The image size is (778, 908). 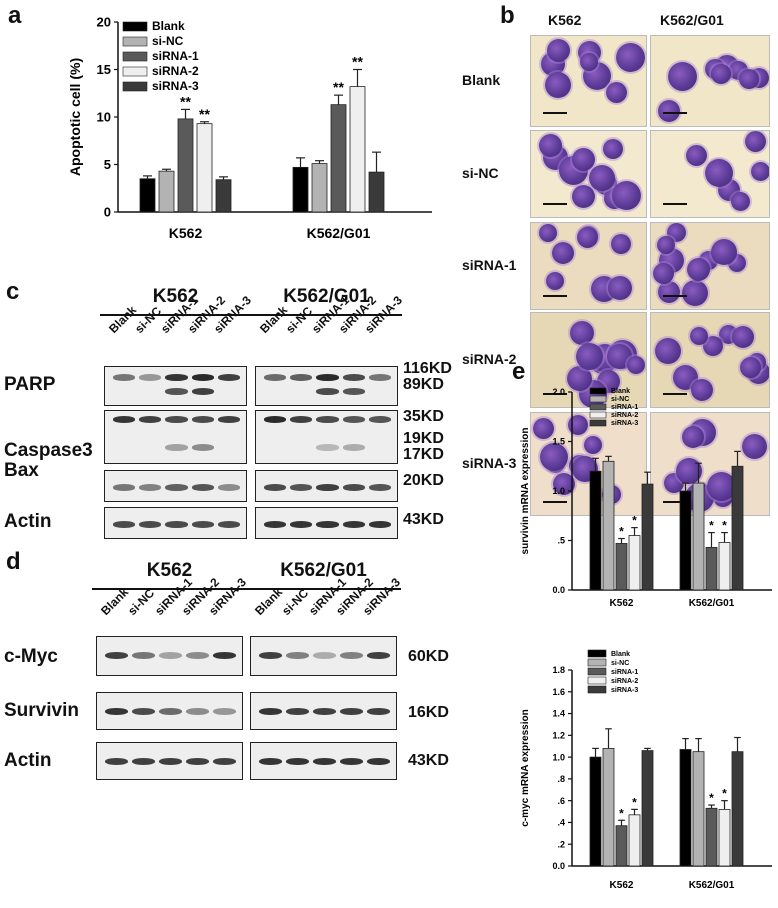 I want to click on micrograph-row-label: siRNA-1, so click(x=489, y=265).